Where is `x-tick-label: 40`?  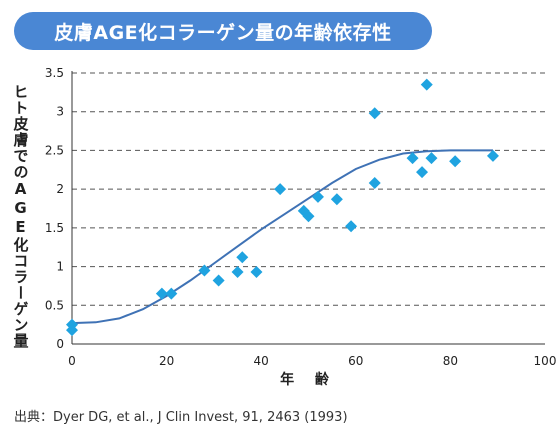 x-tick-label: 40 is located at coordinates (261, 361).